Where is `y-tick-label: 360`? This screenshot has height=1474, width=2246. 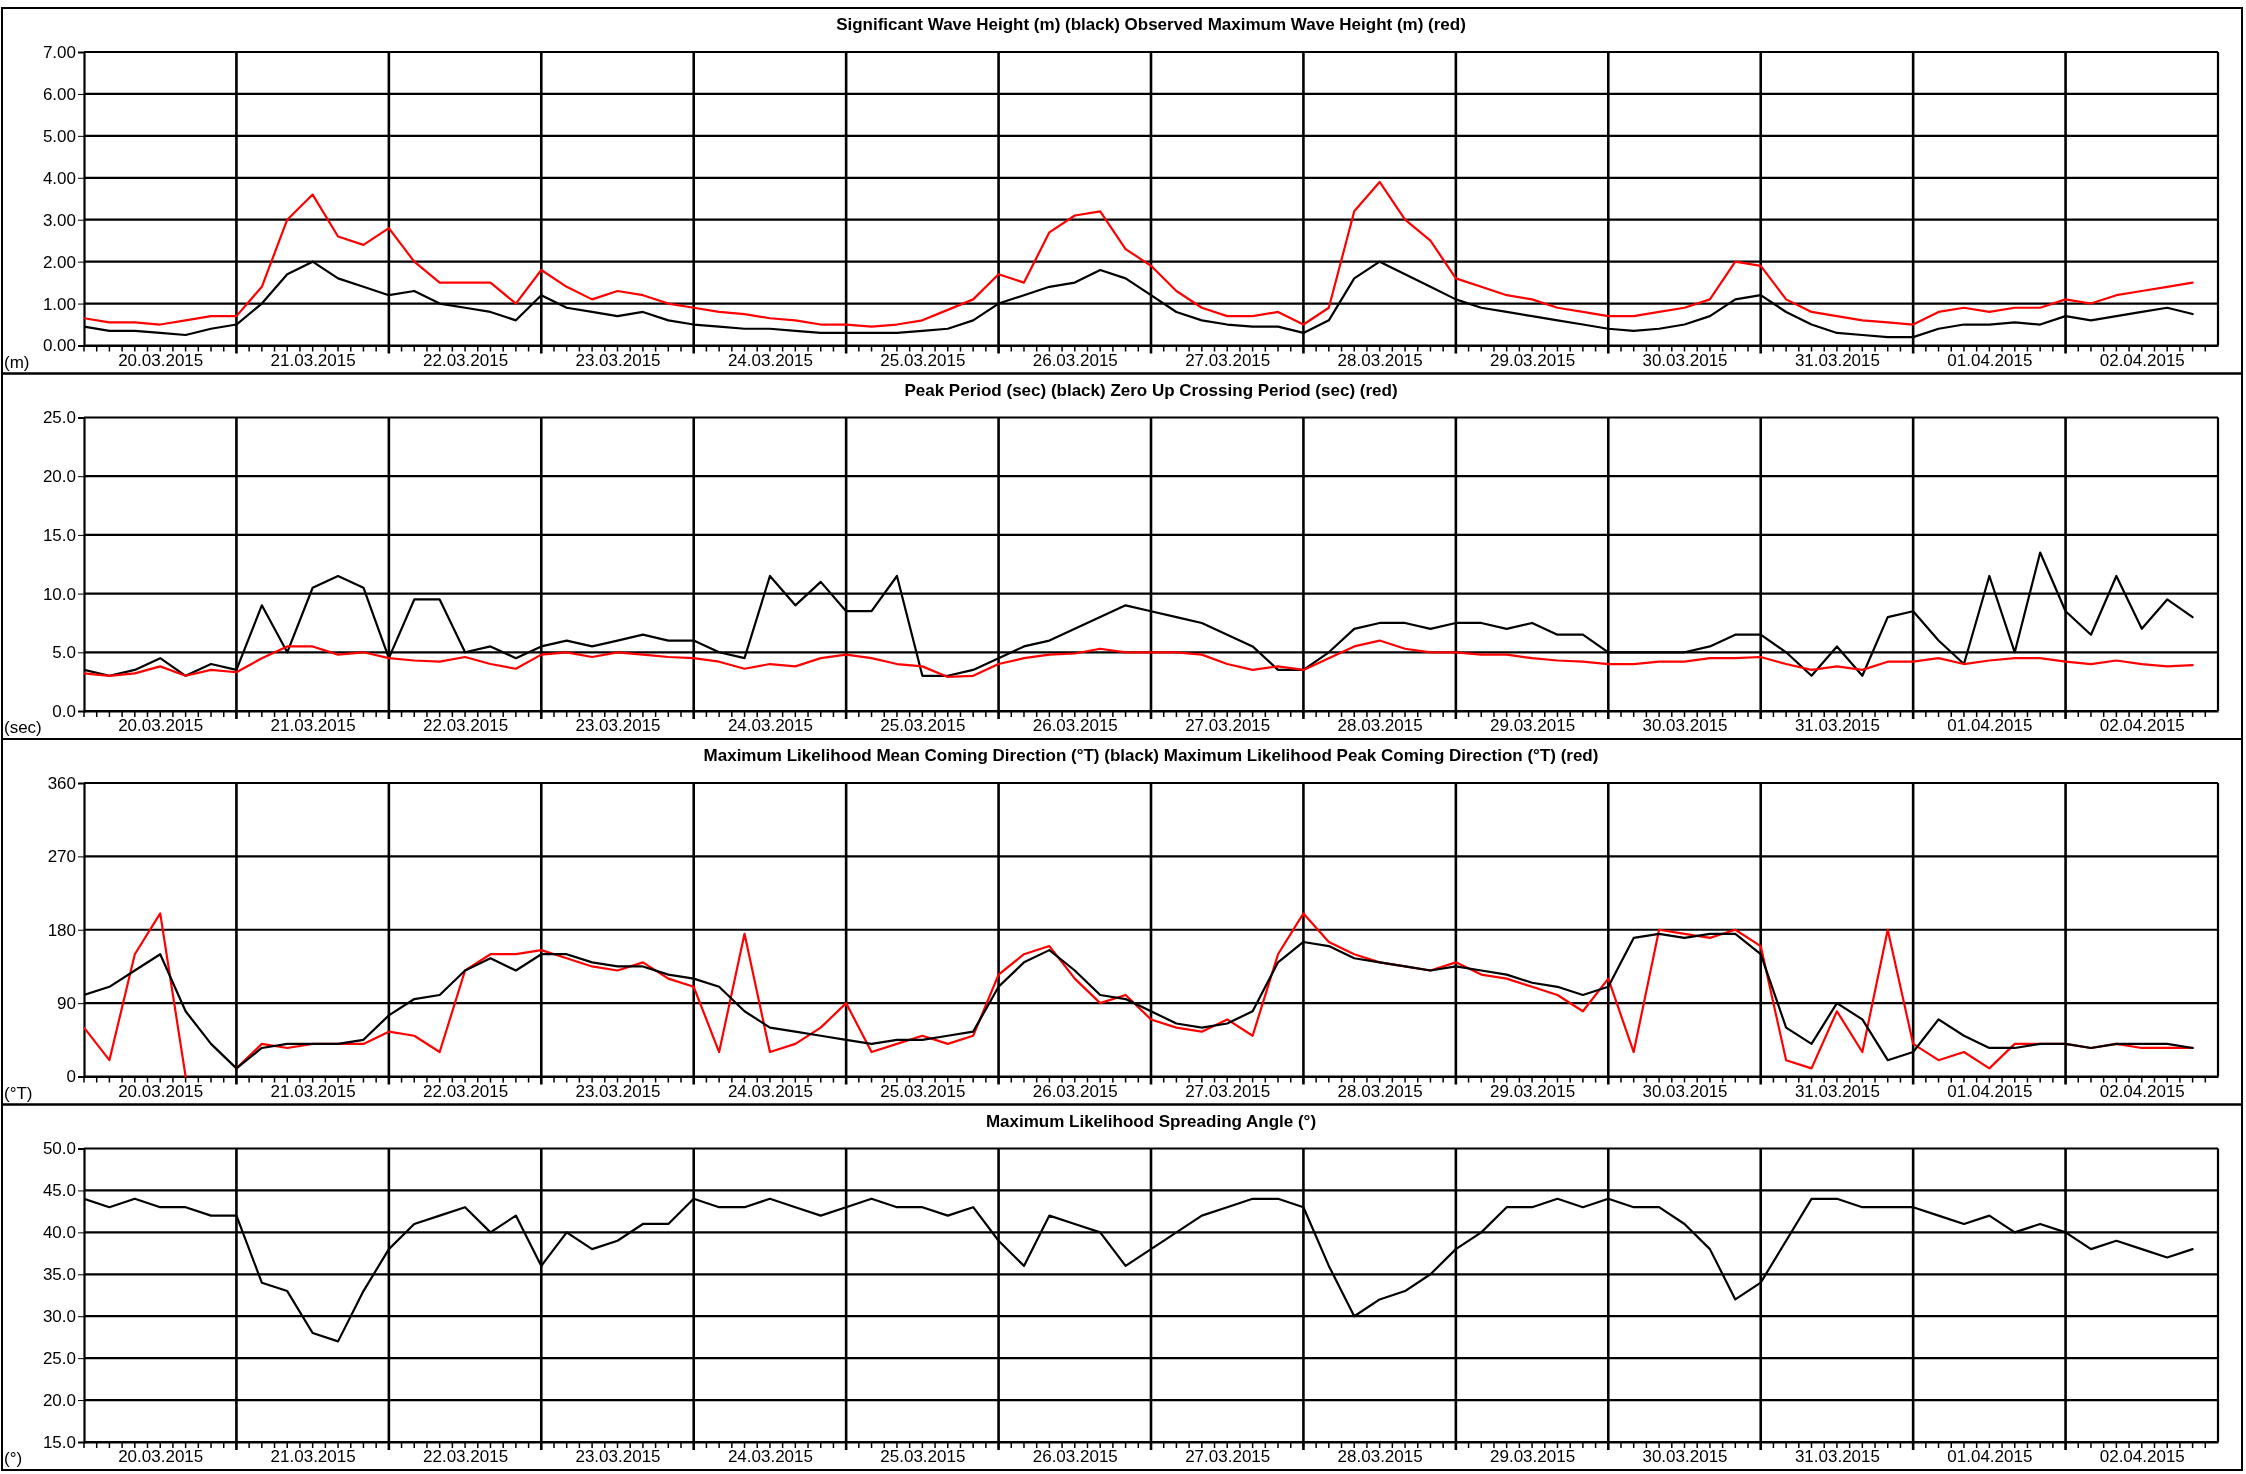 y-tick-label: 360 is located at coordinates (61, 783).